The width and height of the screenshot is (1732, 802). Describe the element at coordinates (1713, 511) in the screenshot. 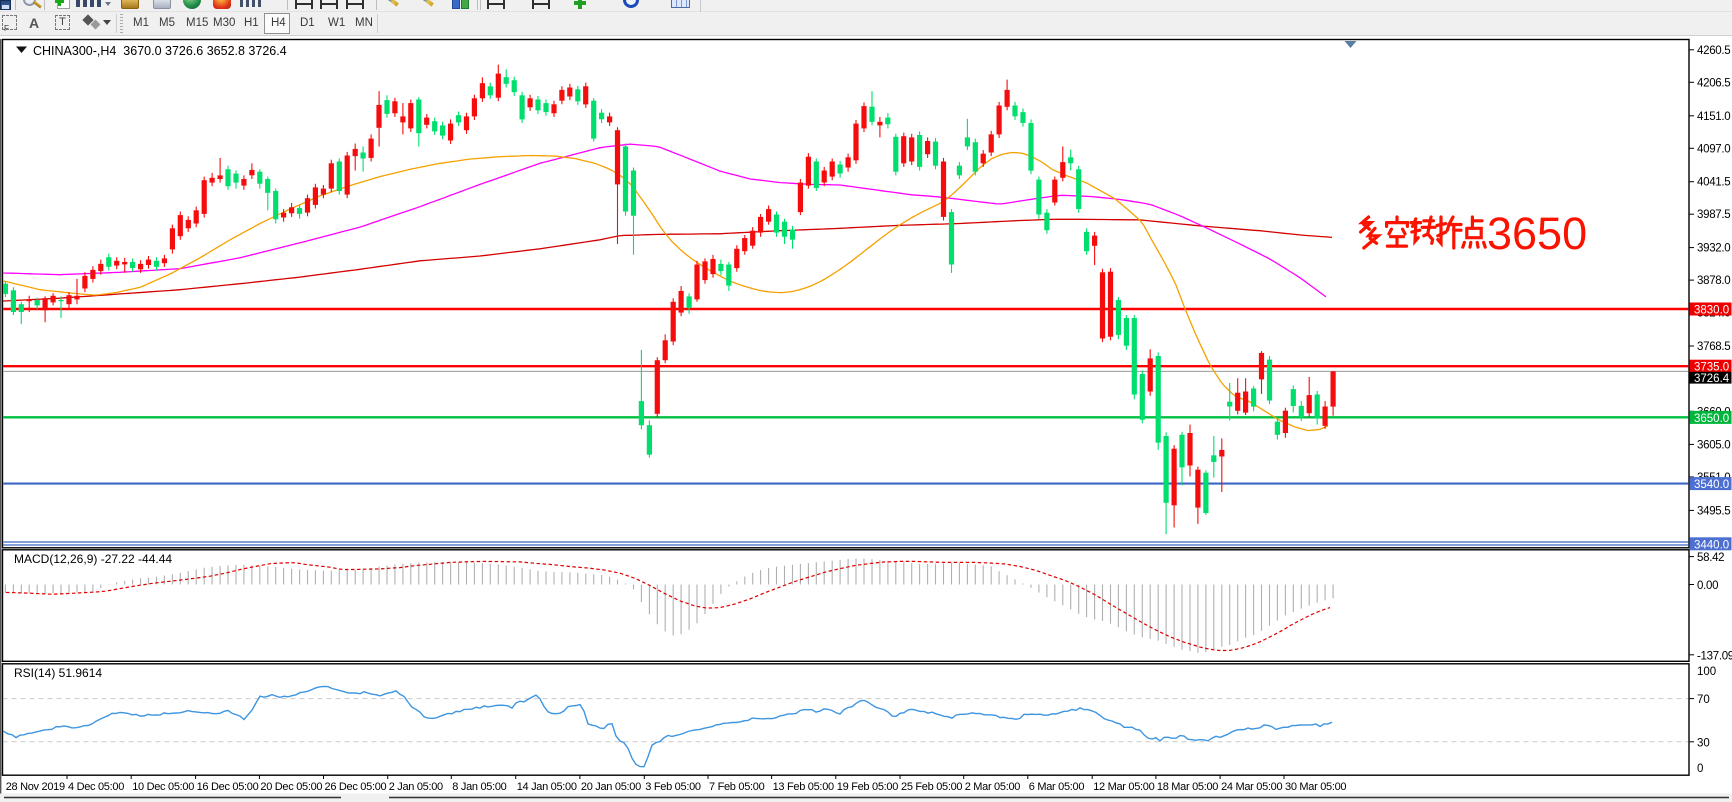

I see `svg-text: 3495.5` at that location.